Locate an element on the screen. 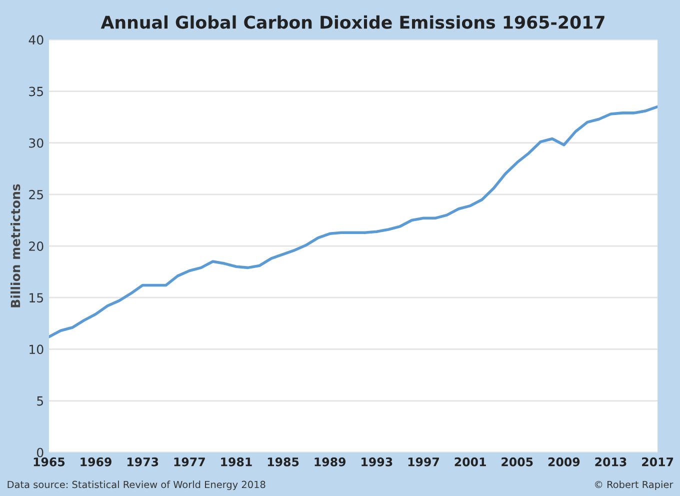 Image resolution: width=680 pixels, height=496 pixels. y-tick-label: 40 is located at coordinates (36, 40).